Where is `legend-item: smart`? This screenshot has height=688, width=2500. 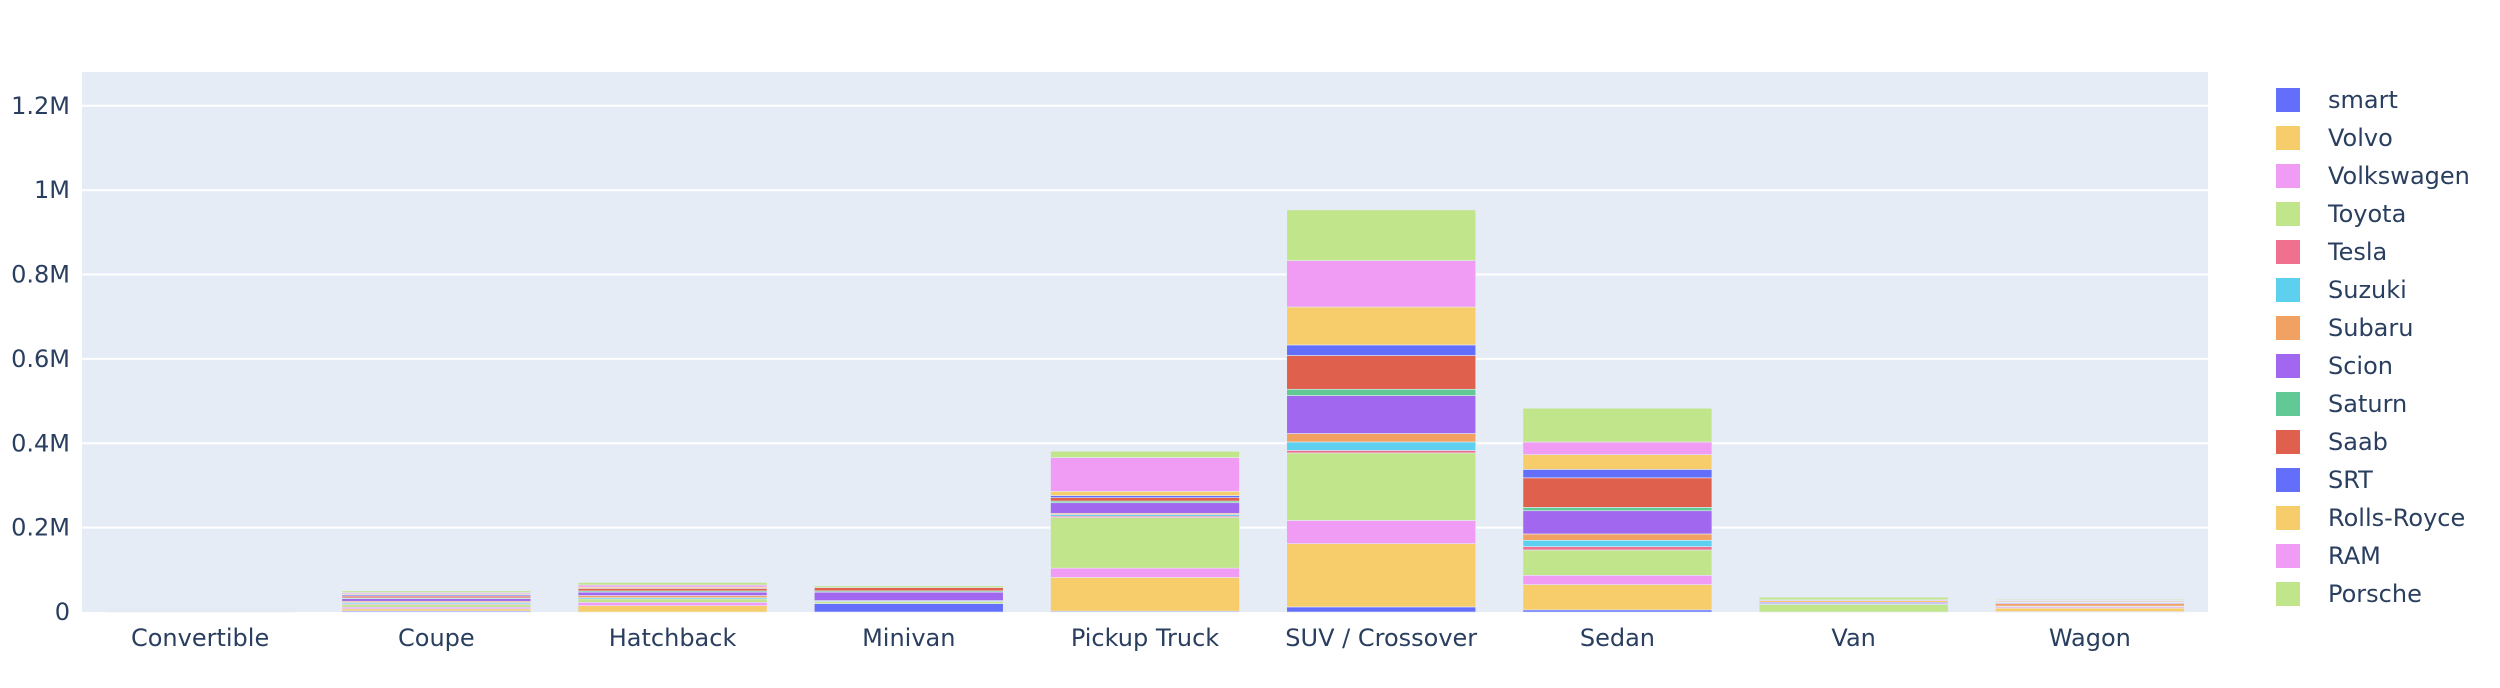
legend-item: smart is located at coordinates (2337, 100).